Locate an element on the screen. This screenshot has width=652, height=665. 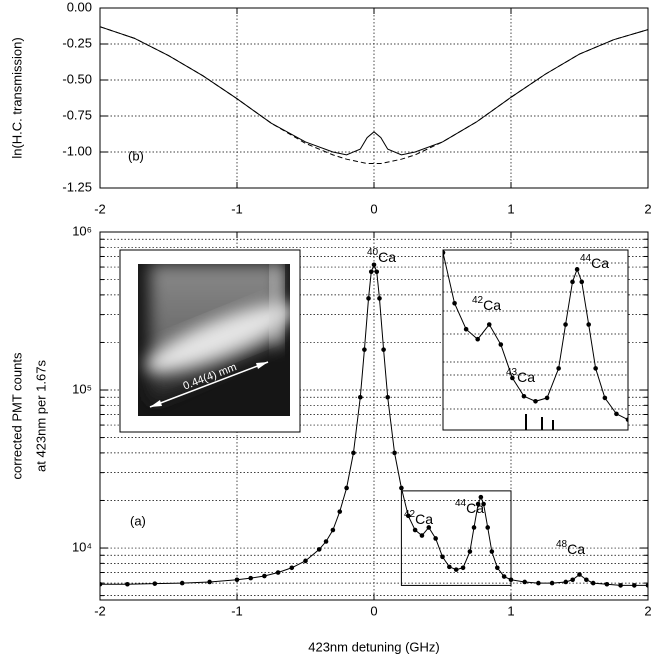
y-tick-label: -0.25 is located at coordinates (77, 42).